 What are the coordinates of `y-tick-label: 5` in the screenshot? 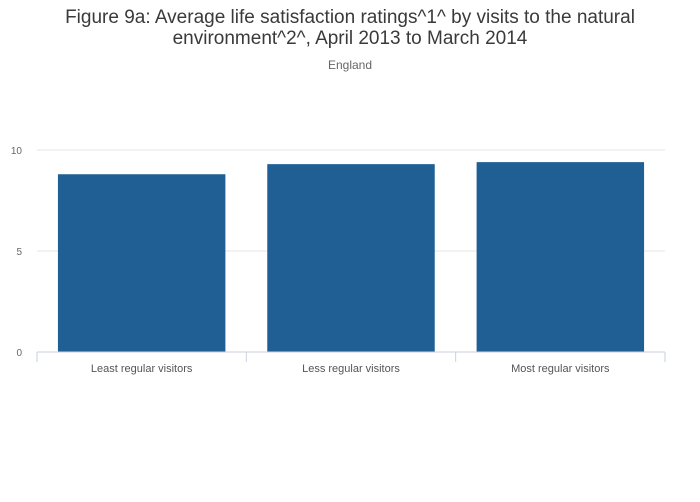 It's located at (19, 252).